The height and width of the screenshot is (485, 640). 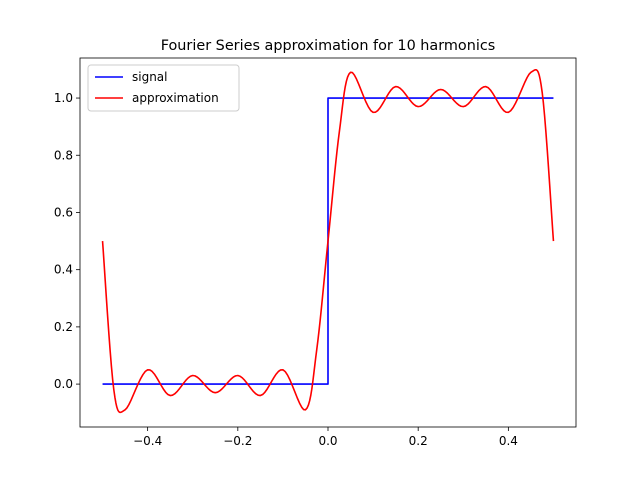 I want to click on legend-label-signal: signal, so click(x=150, y=77).